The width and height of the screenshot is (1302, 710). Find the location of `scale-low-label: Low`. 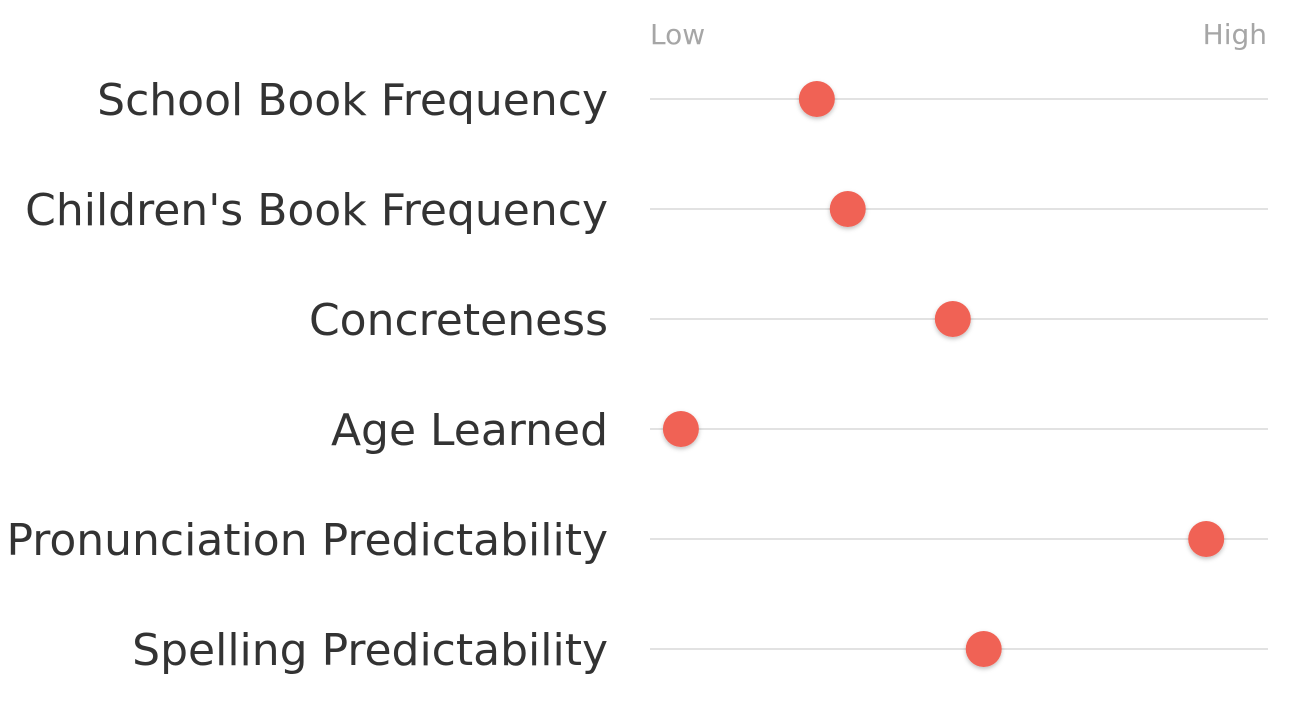

scale-low-label: Low is located at coordinates (677, 34).